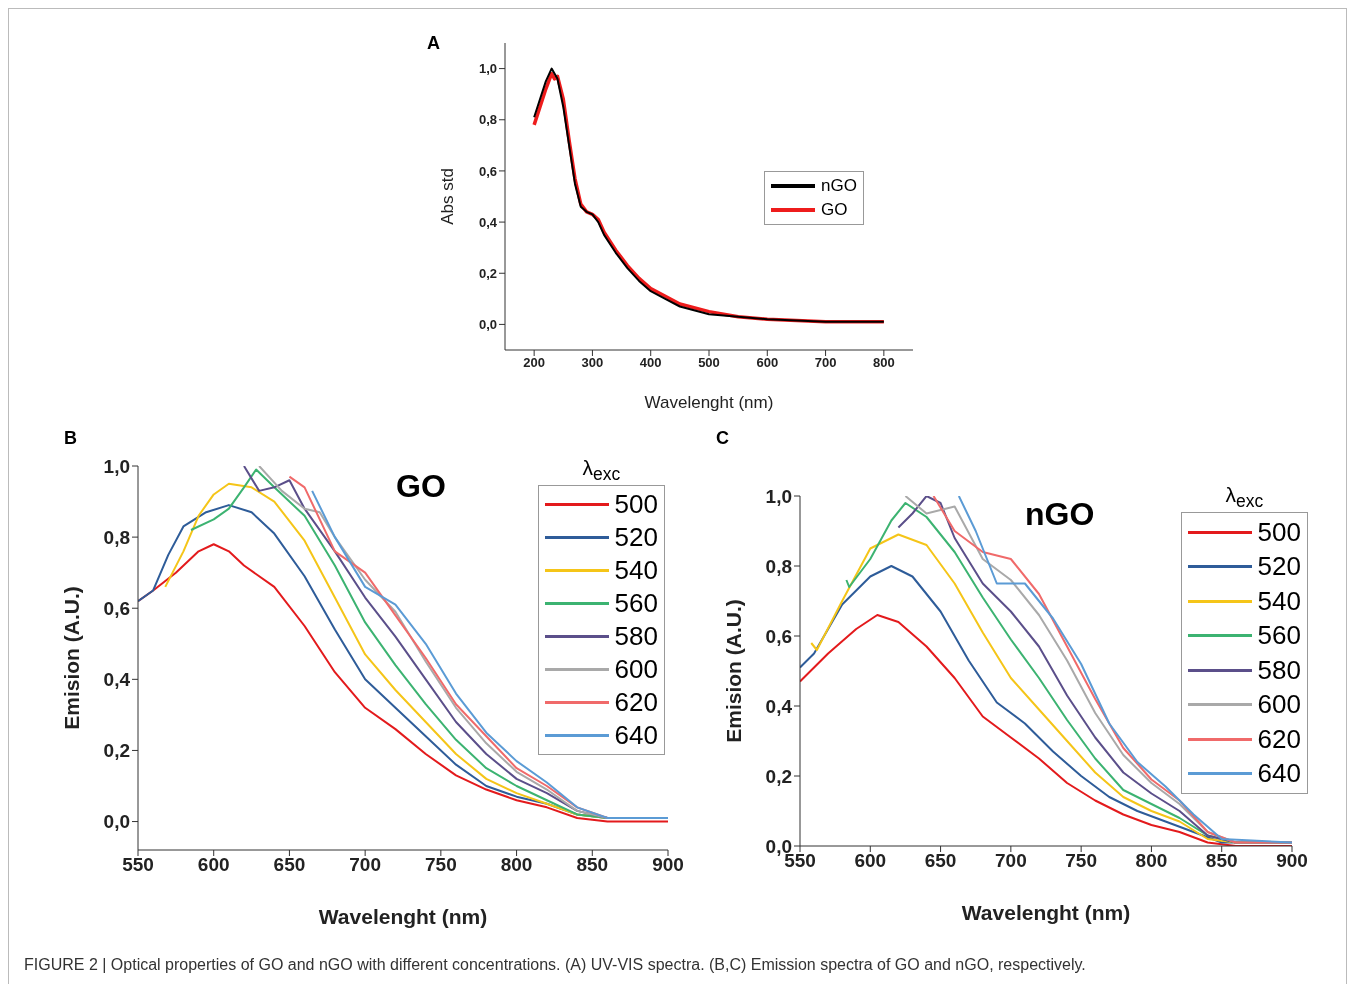 This screenshot has width=1357, height=984. Describe the element at coordinates (592, 363) in the screenshot. I see `x-tick-label: 300` at that location.